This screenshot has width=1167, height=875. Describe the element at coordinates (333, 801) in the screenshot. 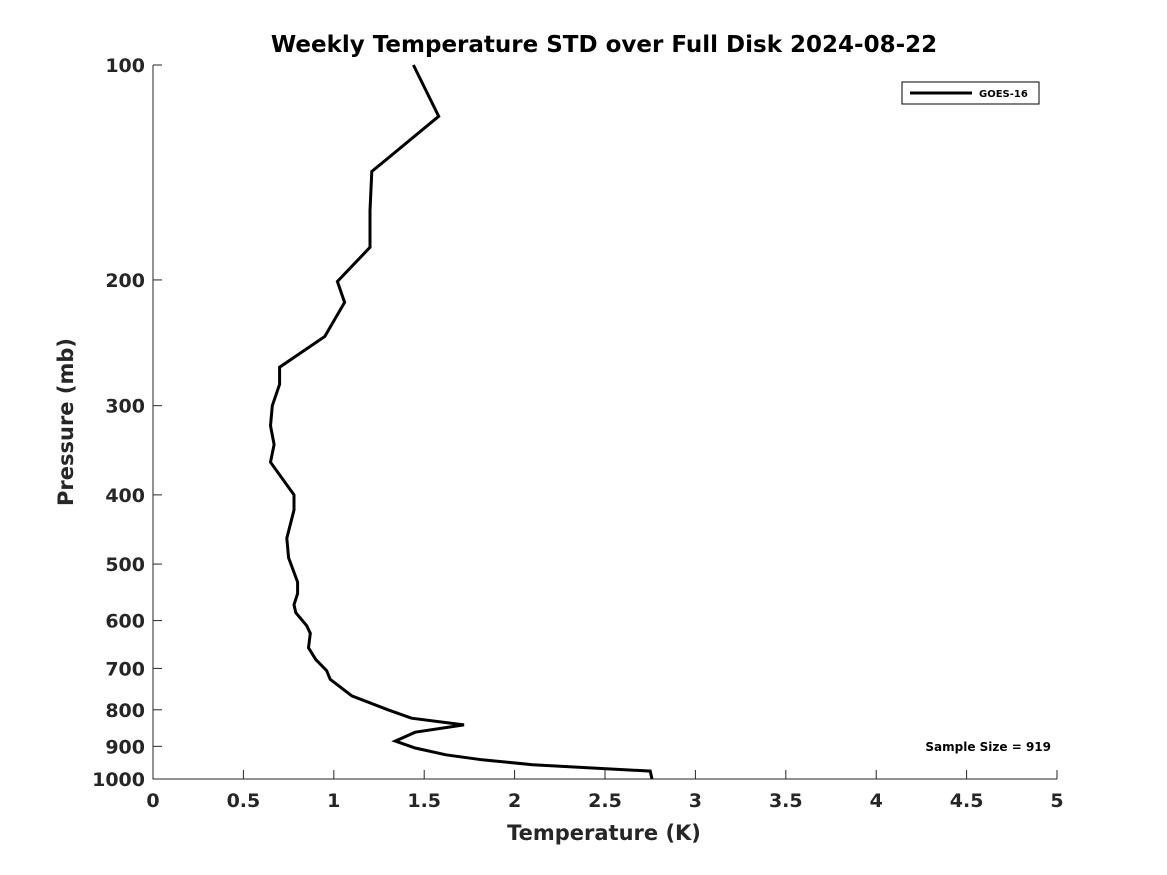

I see `x-tick-label: 1` at that location.